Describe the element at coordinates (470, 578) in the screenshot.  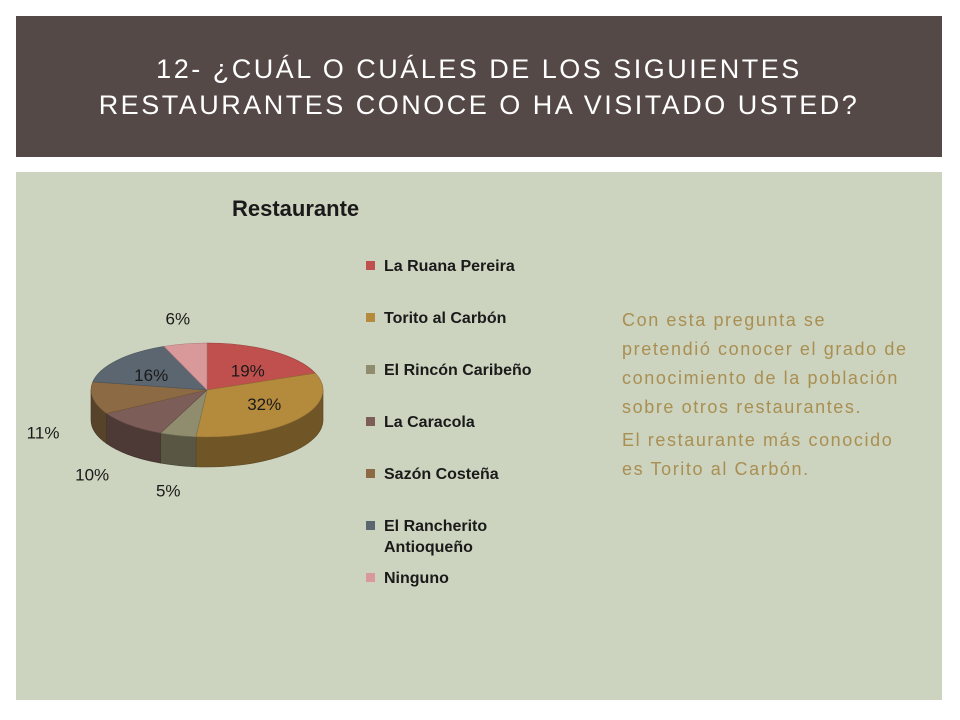
I see `legend-item-6: Ninguno` at that location.